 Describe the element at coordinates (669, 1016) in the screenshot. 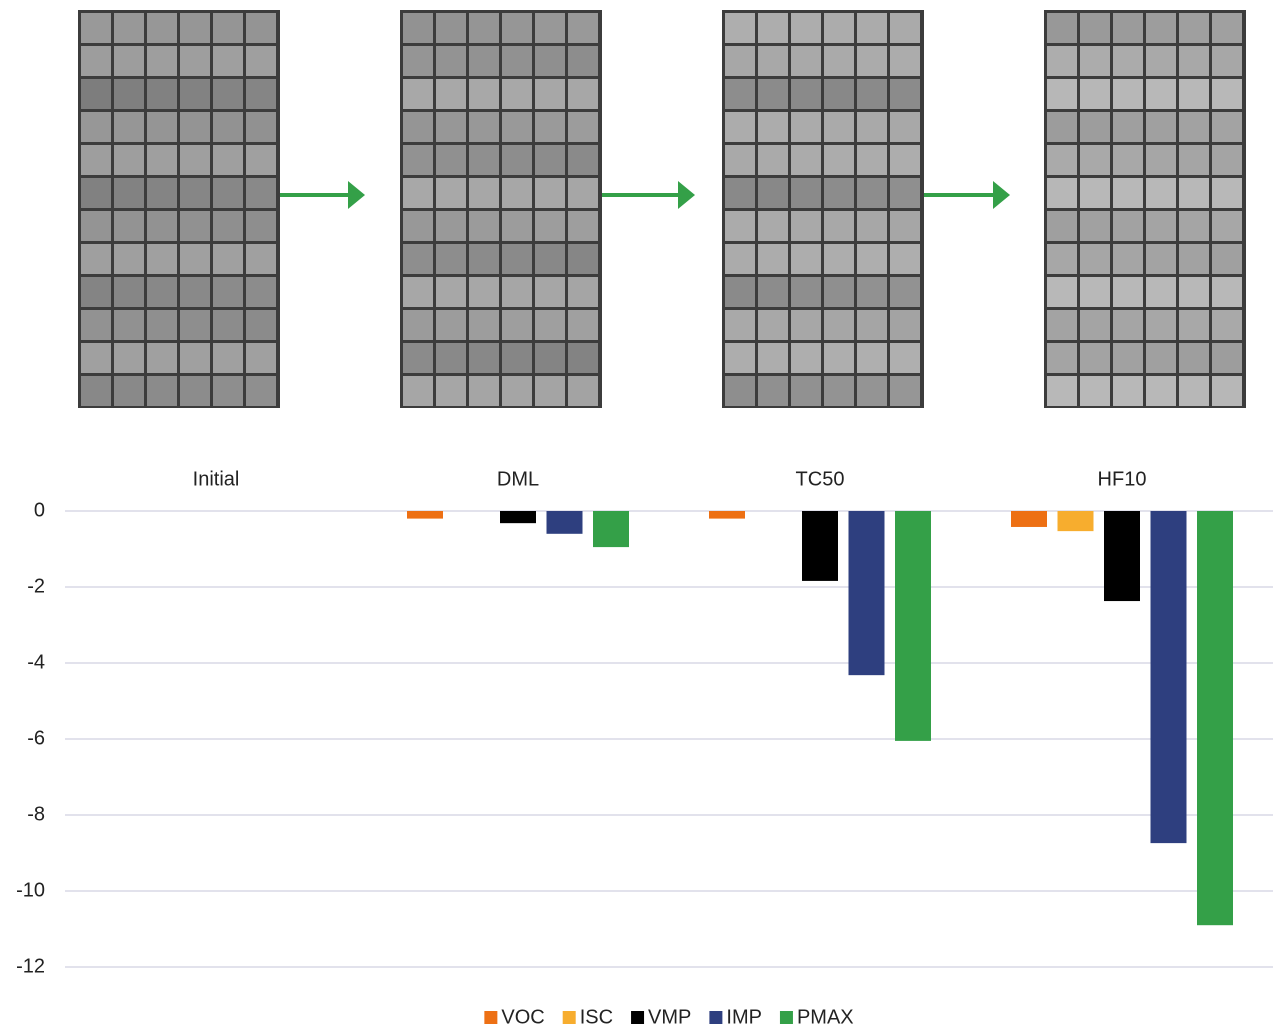

I see `legend-label: VMP` at that location.